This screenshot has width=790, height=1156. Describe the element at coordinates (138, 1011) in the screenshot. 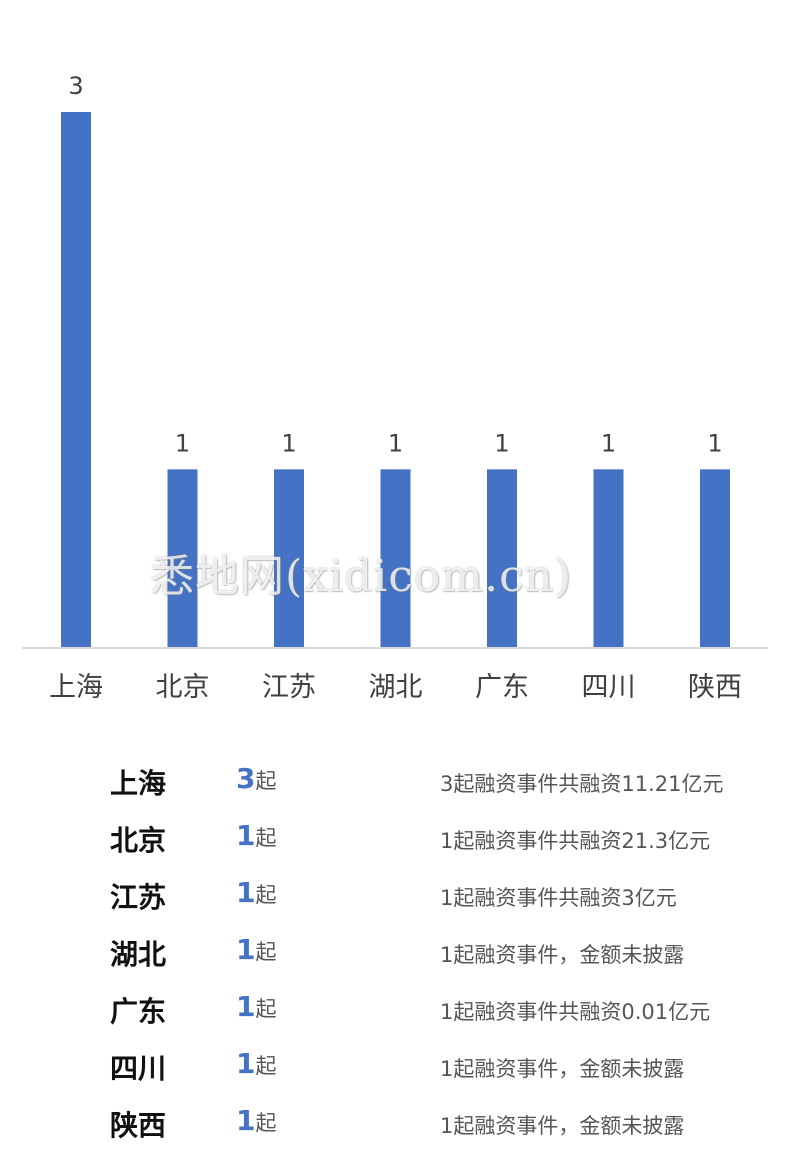

I see `province-name: 广东` at that location.